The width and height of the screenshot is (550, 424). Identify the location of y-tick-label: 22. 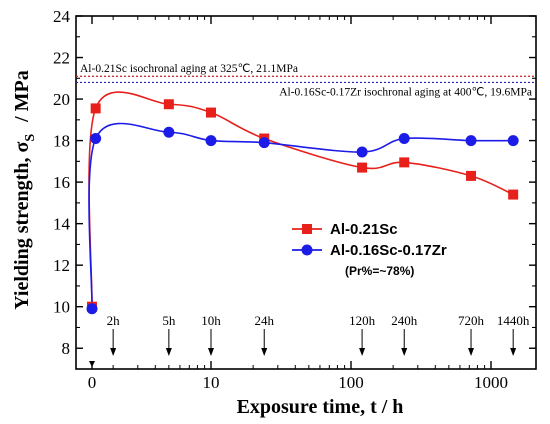
(61, 58).